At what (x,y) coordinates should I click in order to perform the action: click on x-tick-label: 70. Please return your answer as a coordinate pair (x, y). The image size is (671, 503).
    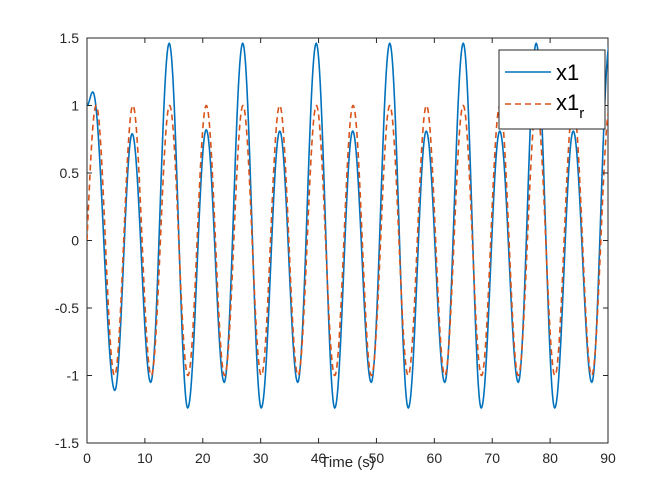
    Looking at the image, I should click on (492, 458).